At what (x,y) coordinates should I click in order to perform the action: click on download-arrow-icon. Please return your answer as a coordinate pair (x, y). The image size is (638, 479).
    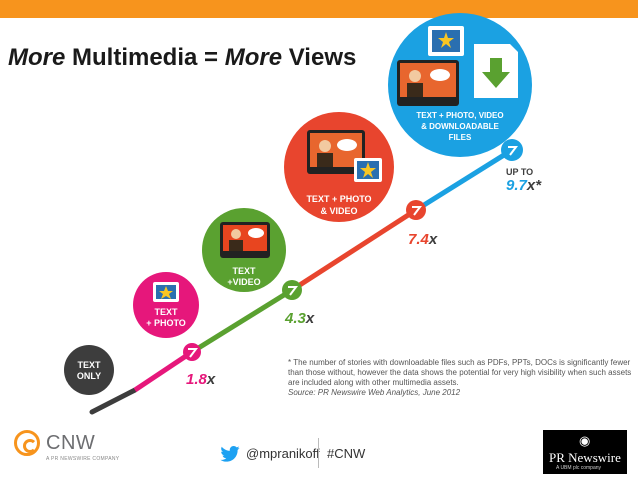
    Looking at the image, I should click on (496, 73).